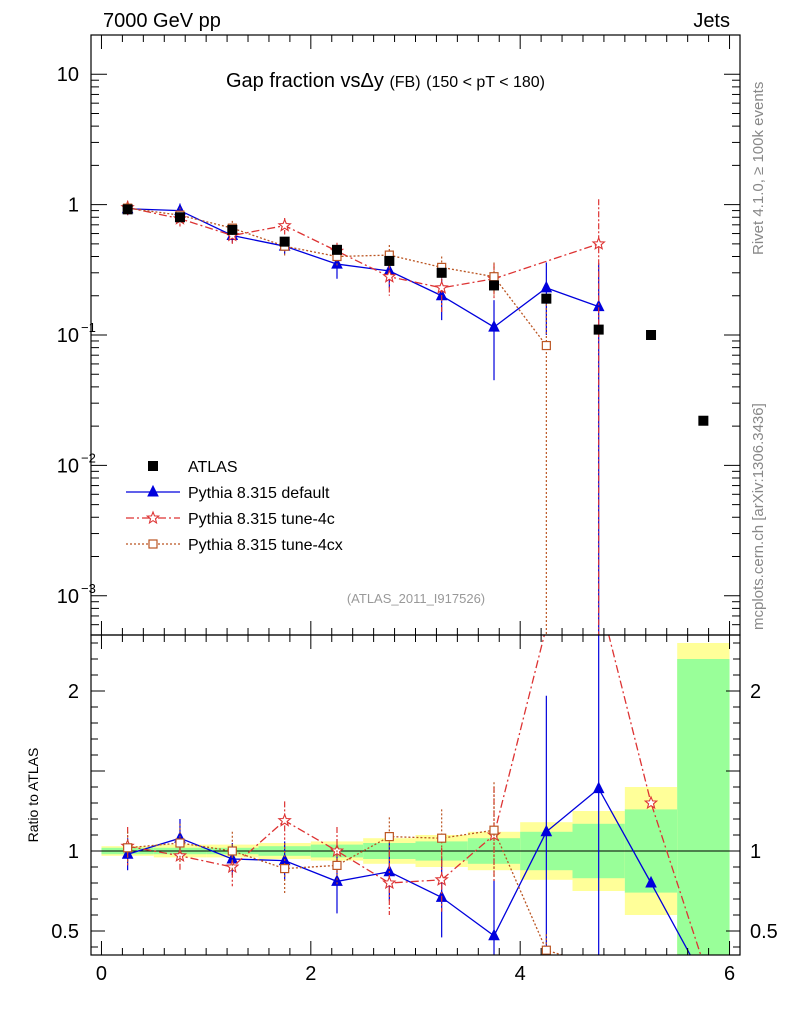 This screenshot has height=1029, width=786. I want to click on x-tick-label: 2, so click(310, 974).